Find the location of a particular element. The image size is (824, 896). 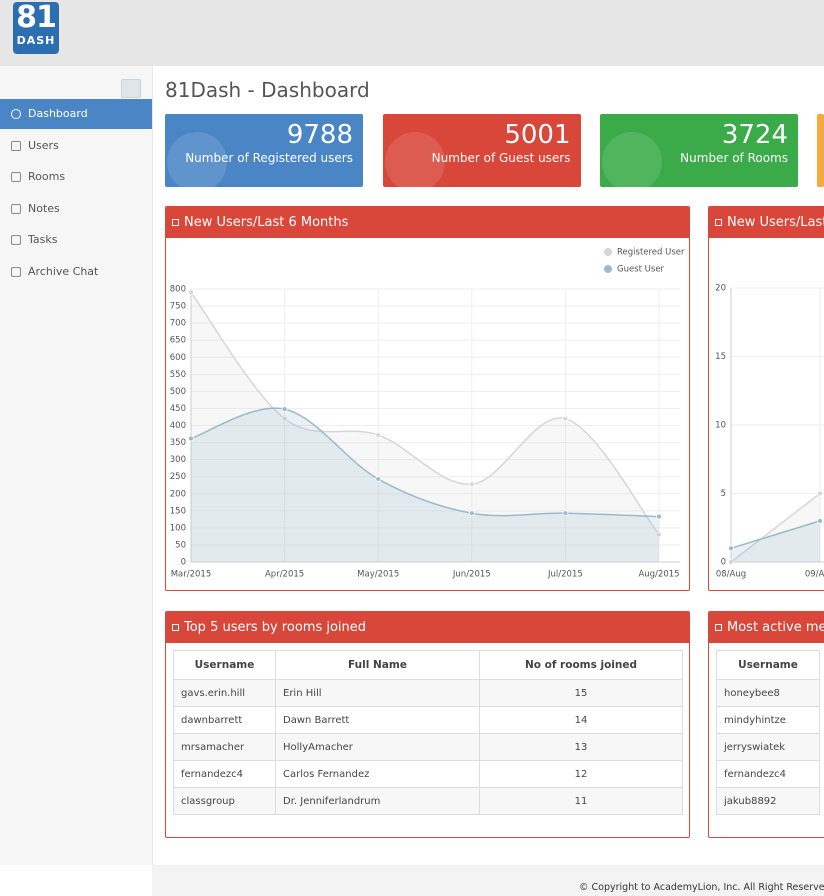

y-tick-label: 750 is located at coordinates (178, 307).